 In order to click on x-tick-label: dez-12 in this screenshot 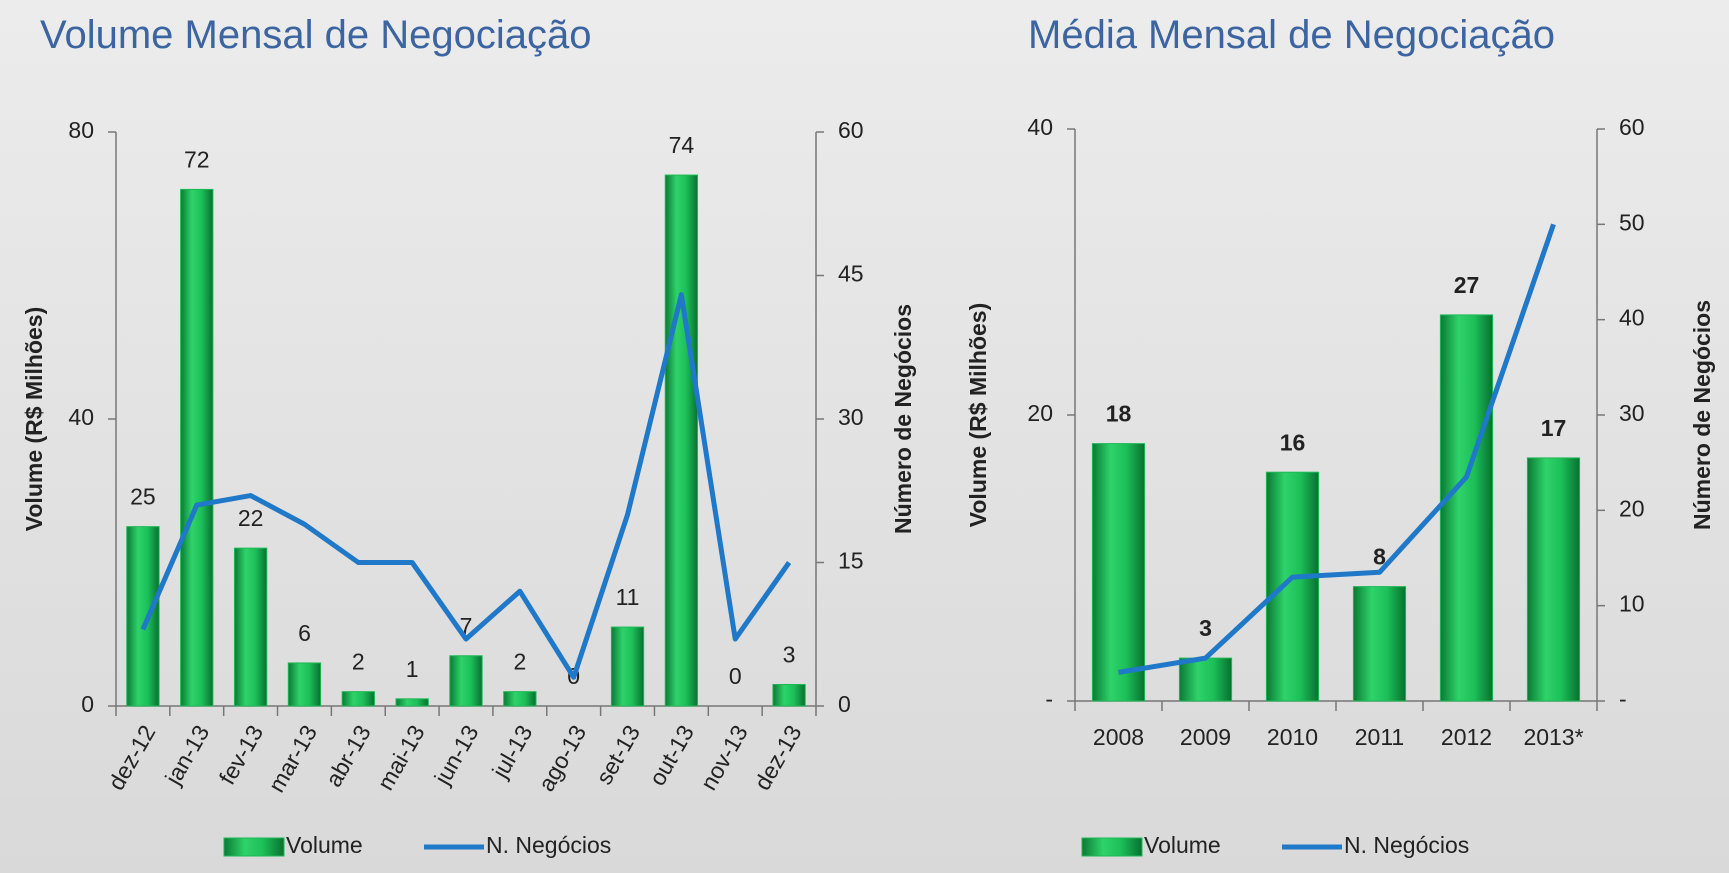, I will do `click(132, 758)`.